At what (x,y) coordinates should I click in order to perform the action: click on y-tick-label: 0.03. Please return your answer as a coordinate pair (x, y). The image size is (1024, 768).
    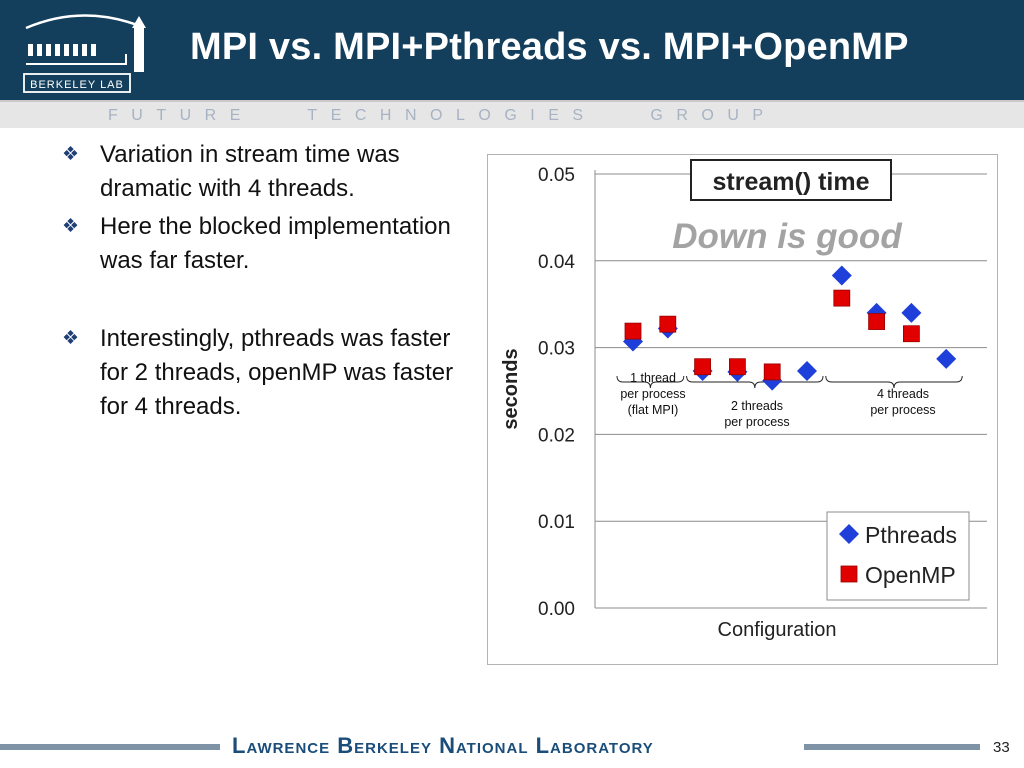
    Looking at the image, I should click on (556, 349).